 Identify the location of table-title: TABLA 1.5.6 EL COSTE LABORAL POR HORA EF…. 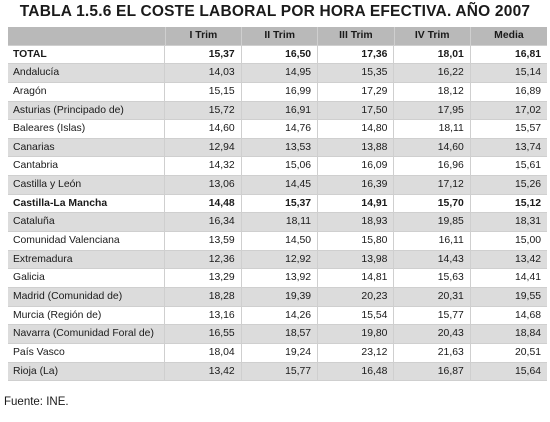
(275, 11).